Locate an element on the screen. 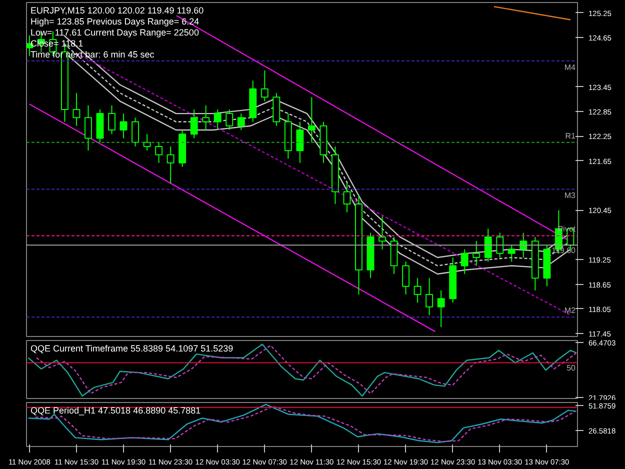  ref-line-label: R1 is located at coordinates (570, 135).